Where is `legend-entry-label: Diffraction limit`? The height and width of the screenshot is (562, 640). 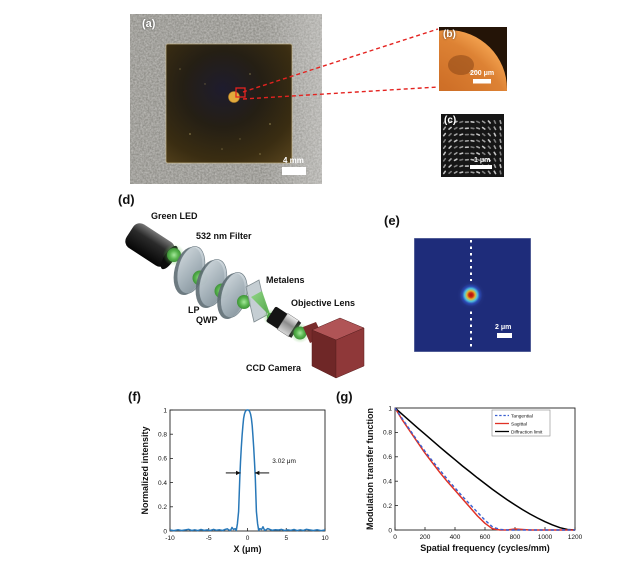 legend-entry-label: Diffraction limit is located at coordinates (527, 432).